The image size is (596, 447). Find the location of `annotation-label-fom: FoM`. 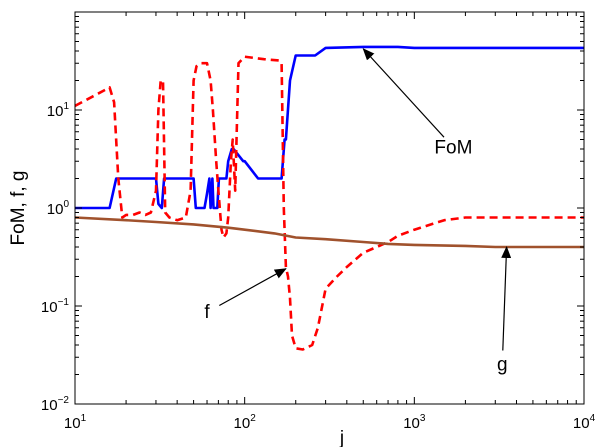

annotation-label-fom: FoM is located at coordinates (453, 147).